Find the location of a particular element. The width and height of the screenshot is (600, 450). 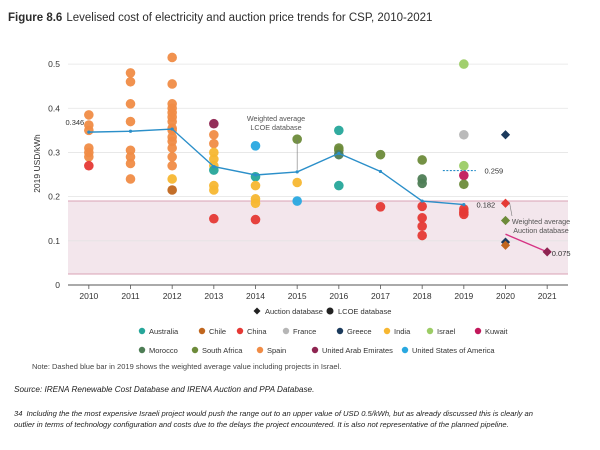

legend-label: India is located at coordinates (402, 331).